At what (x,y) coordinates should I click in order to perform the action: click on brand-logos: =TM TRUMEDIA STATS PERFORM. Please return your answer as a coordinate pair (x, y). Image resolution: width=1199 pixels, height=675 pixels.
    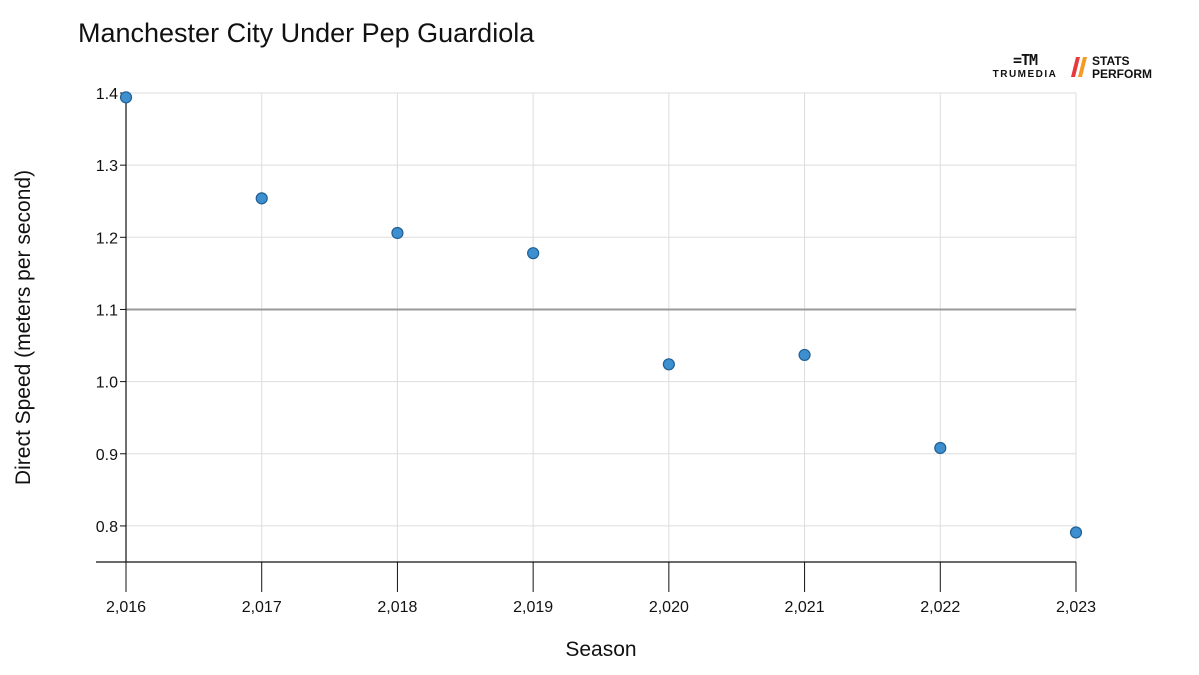
    Looking at the image, I should click on (1090, 72).